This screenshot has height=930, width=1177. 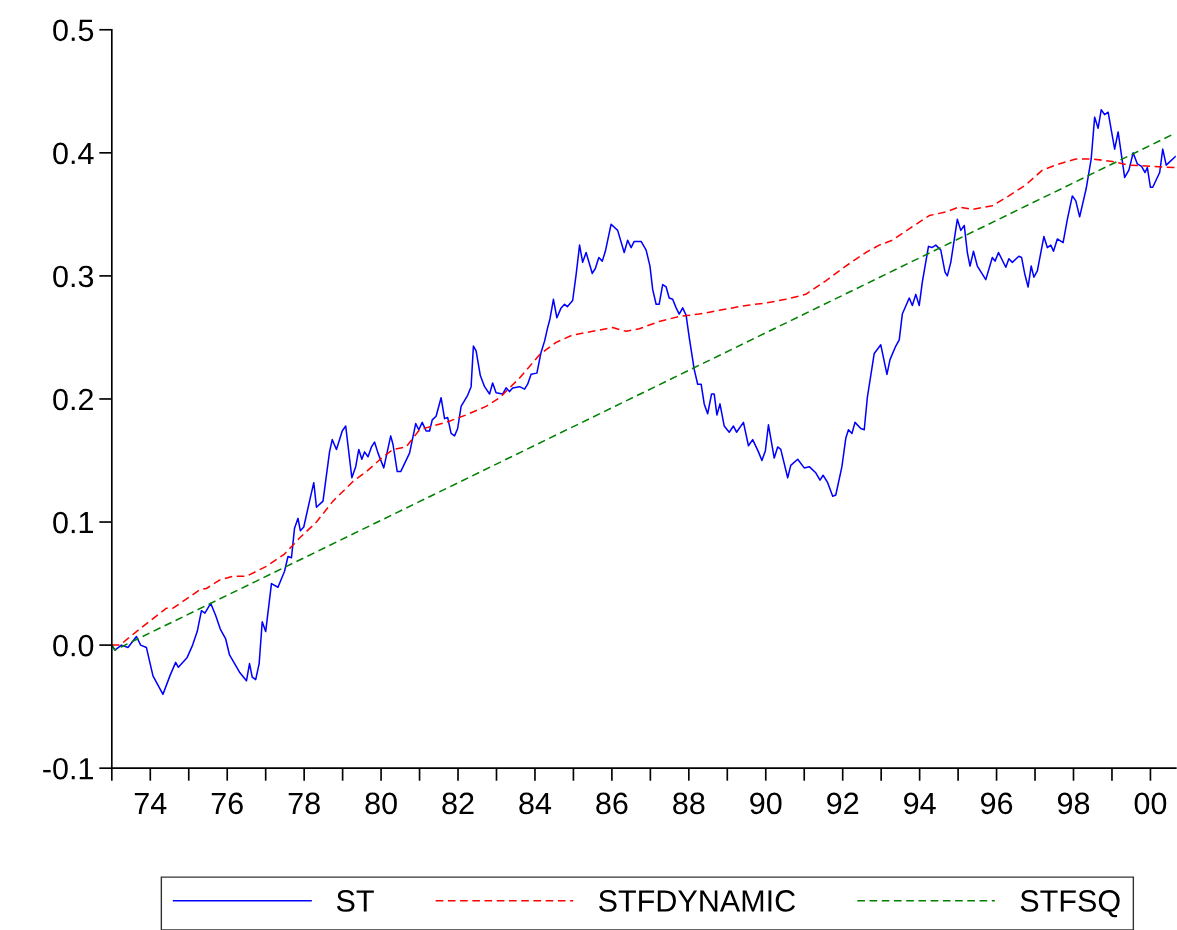 I want to click on x-tick-label: 00, so click(x=1150, y=803).